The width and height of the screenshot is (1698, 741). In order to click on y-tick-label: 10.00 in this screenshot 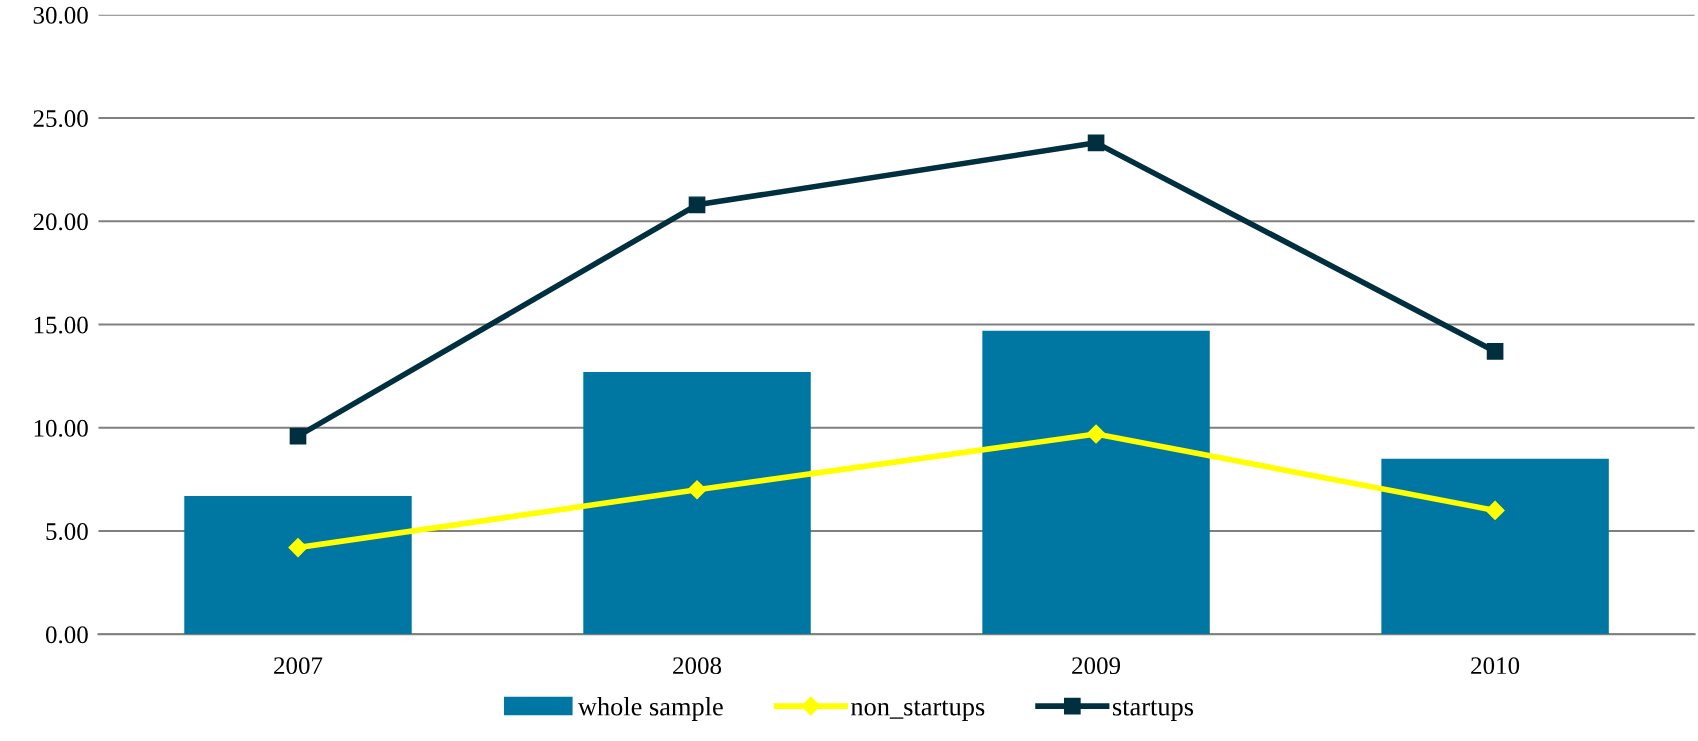, I will do `click(61, 428)`.